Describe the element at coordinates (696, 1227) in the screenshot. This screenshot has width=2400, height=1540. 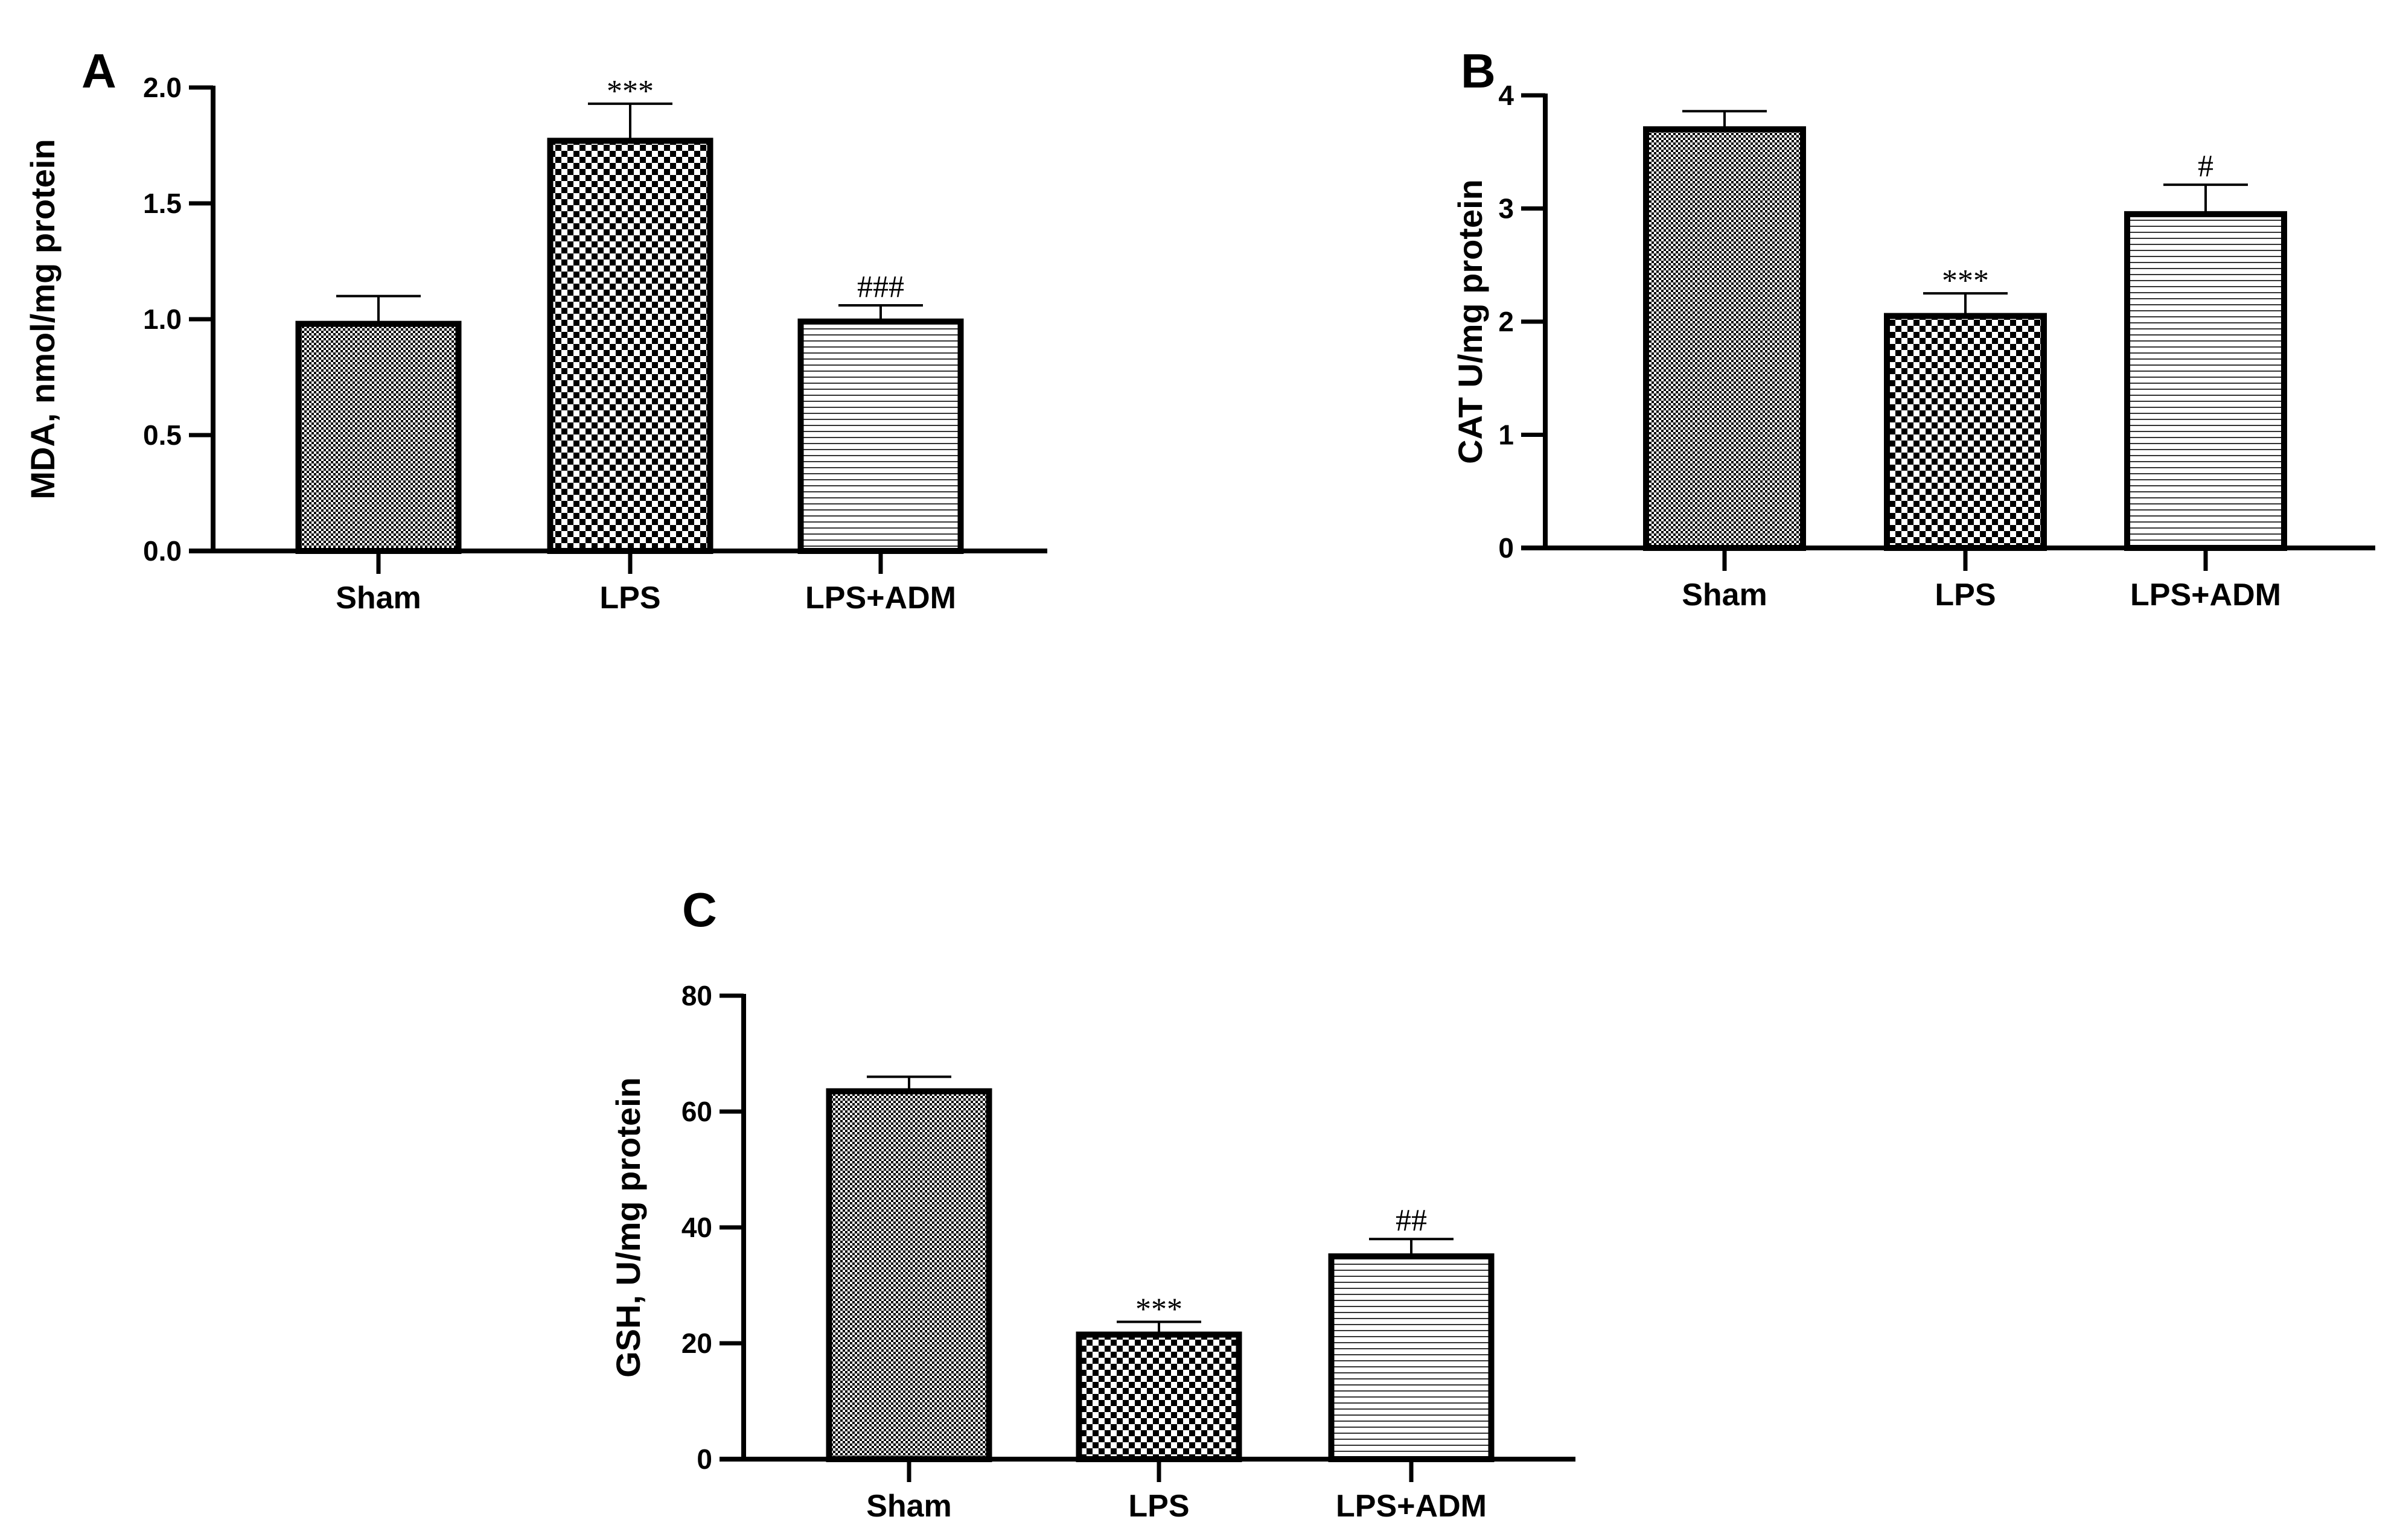
I see `y-tick-label: 40` at that location.